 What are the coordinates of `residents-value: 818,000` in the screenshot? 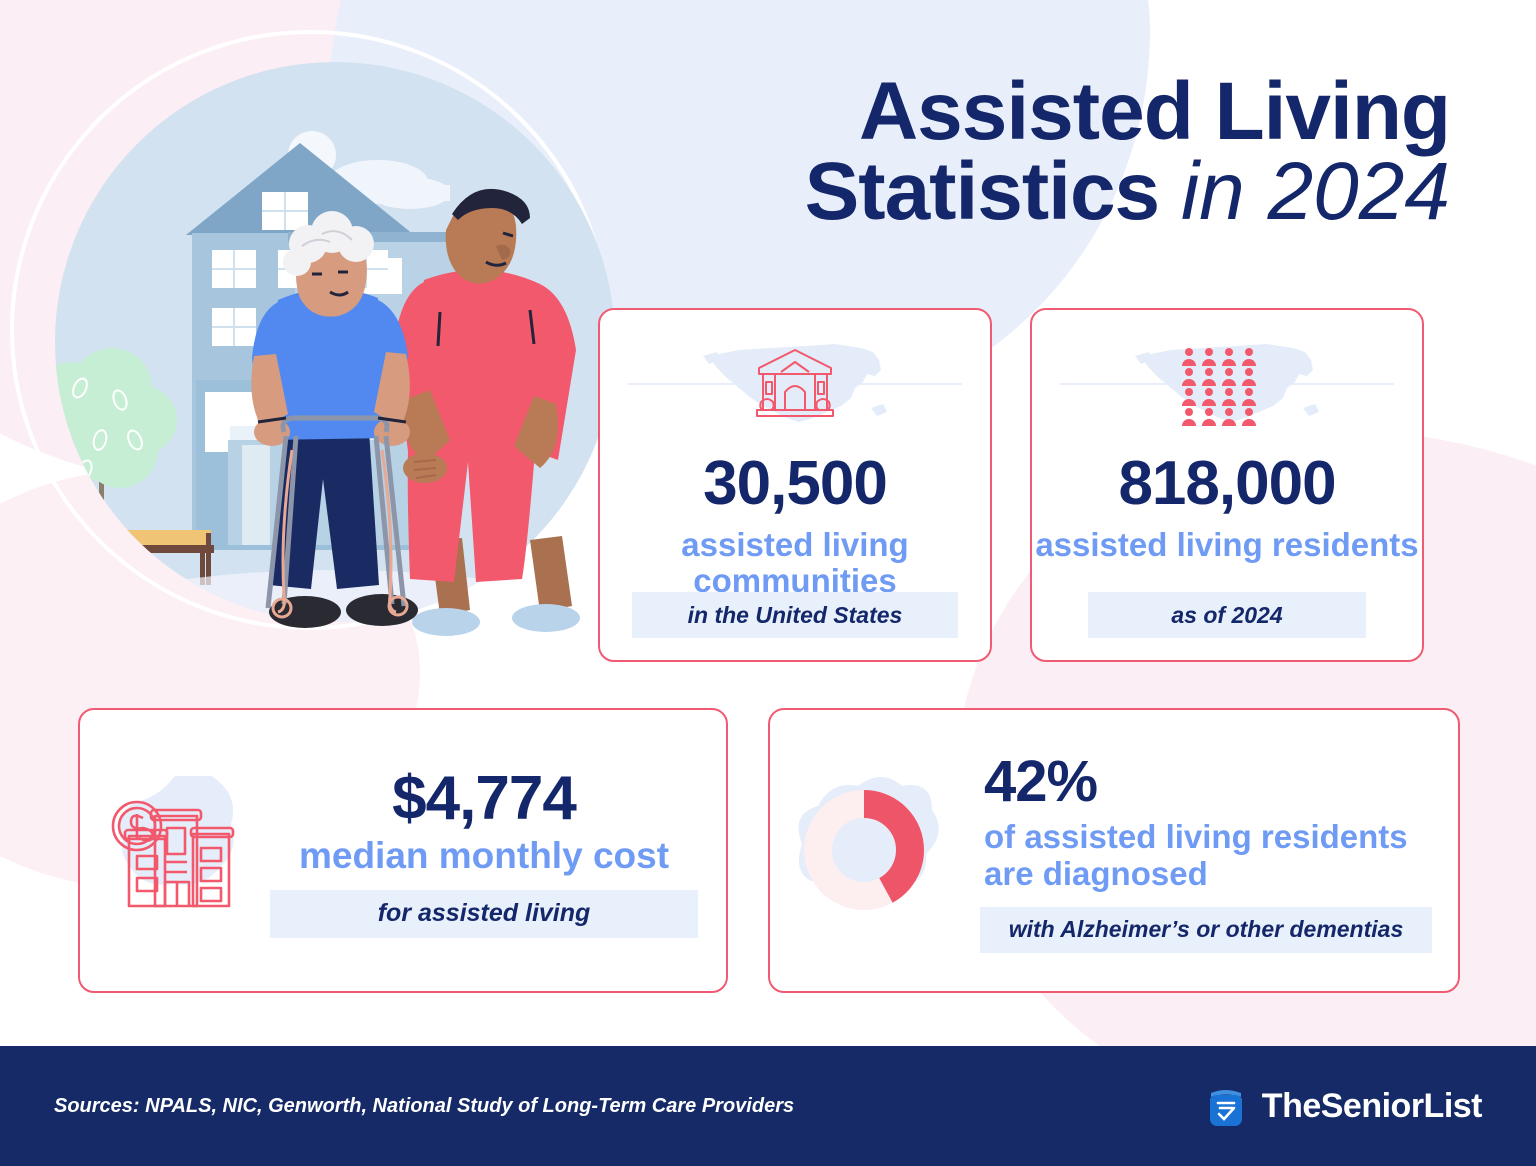 It's located at (1227, 483).